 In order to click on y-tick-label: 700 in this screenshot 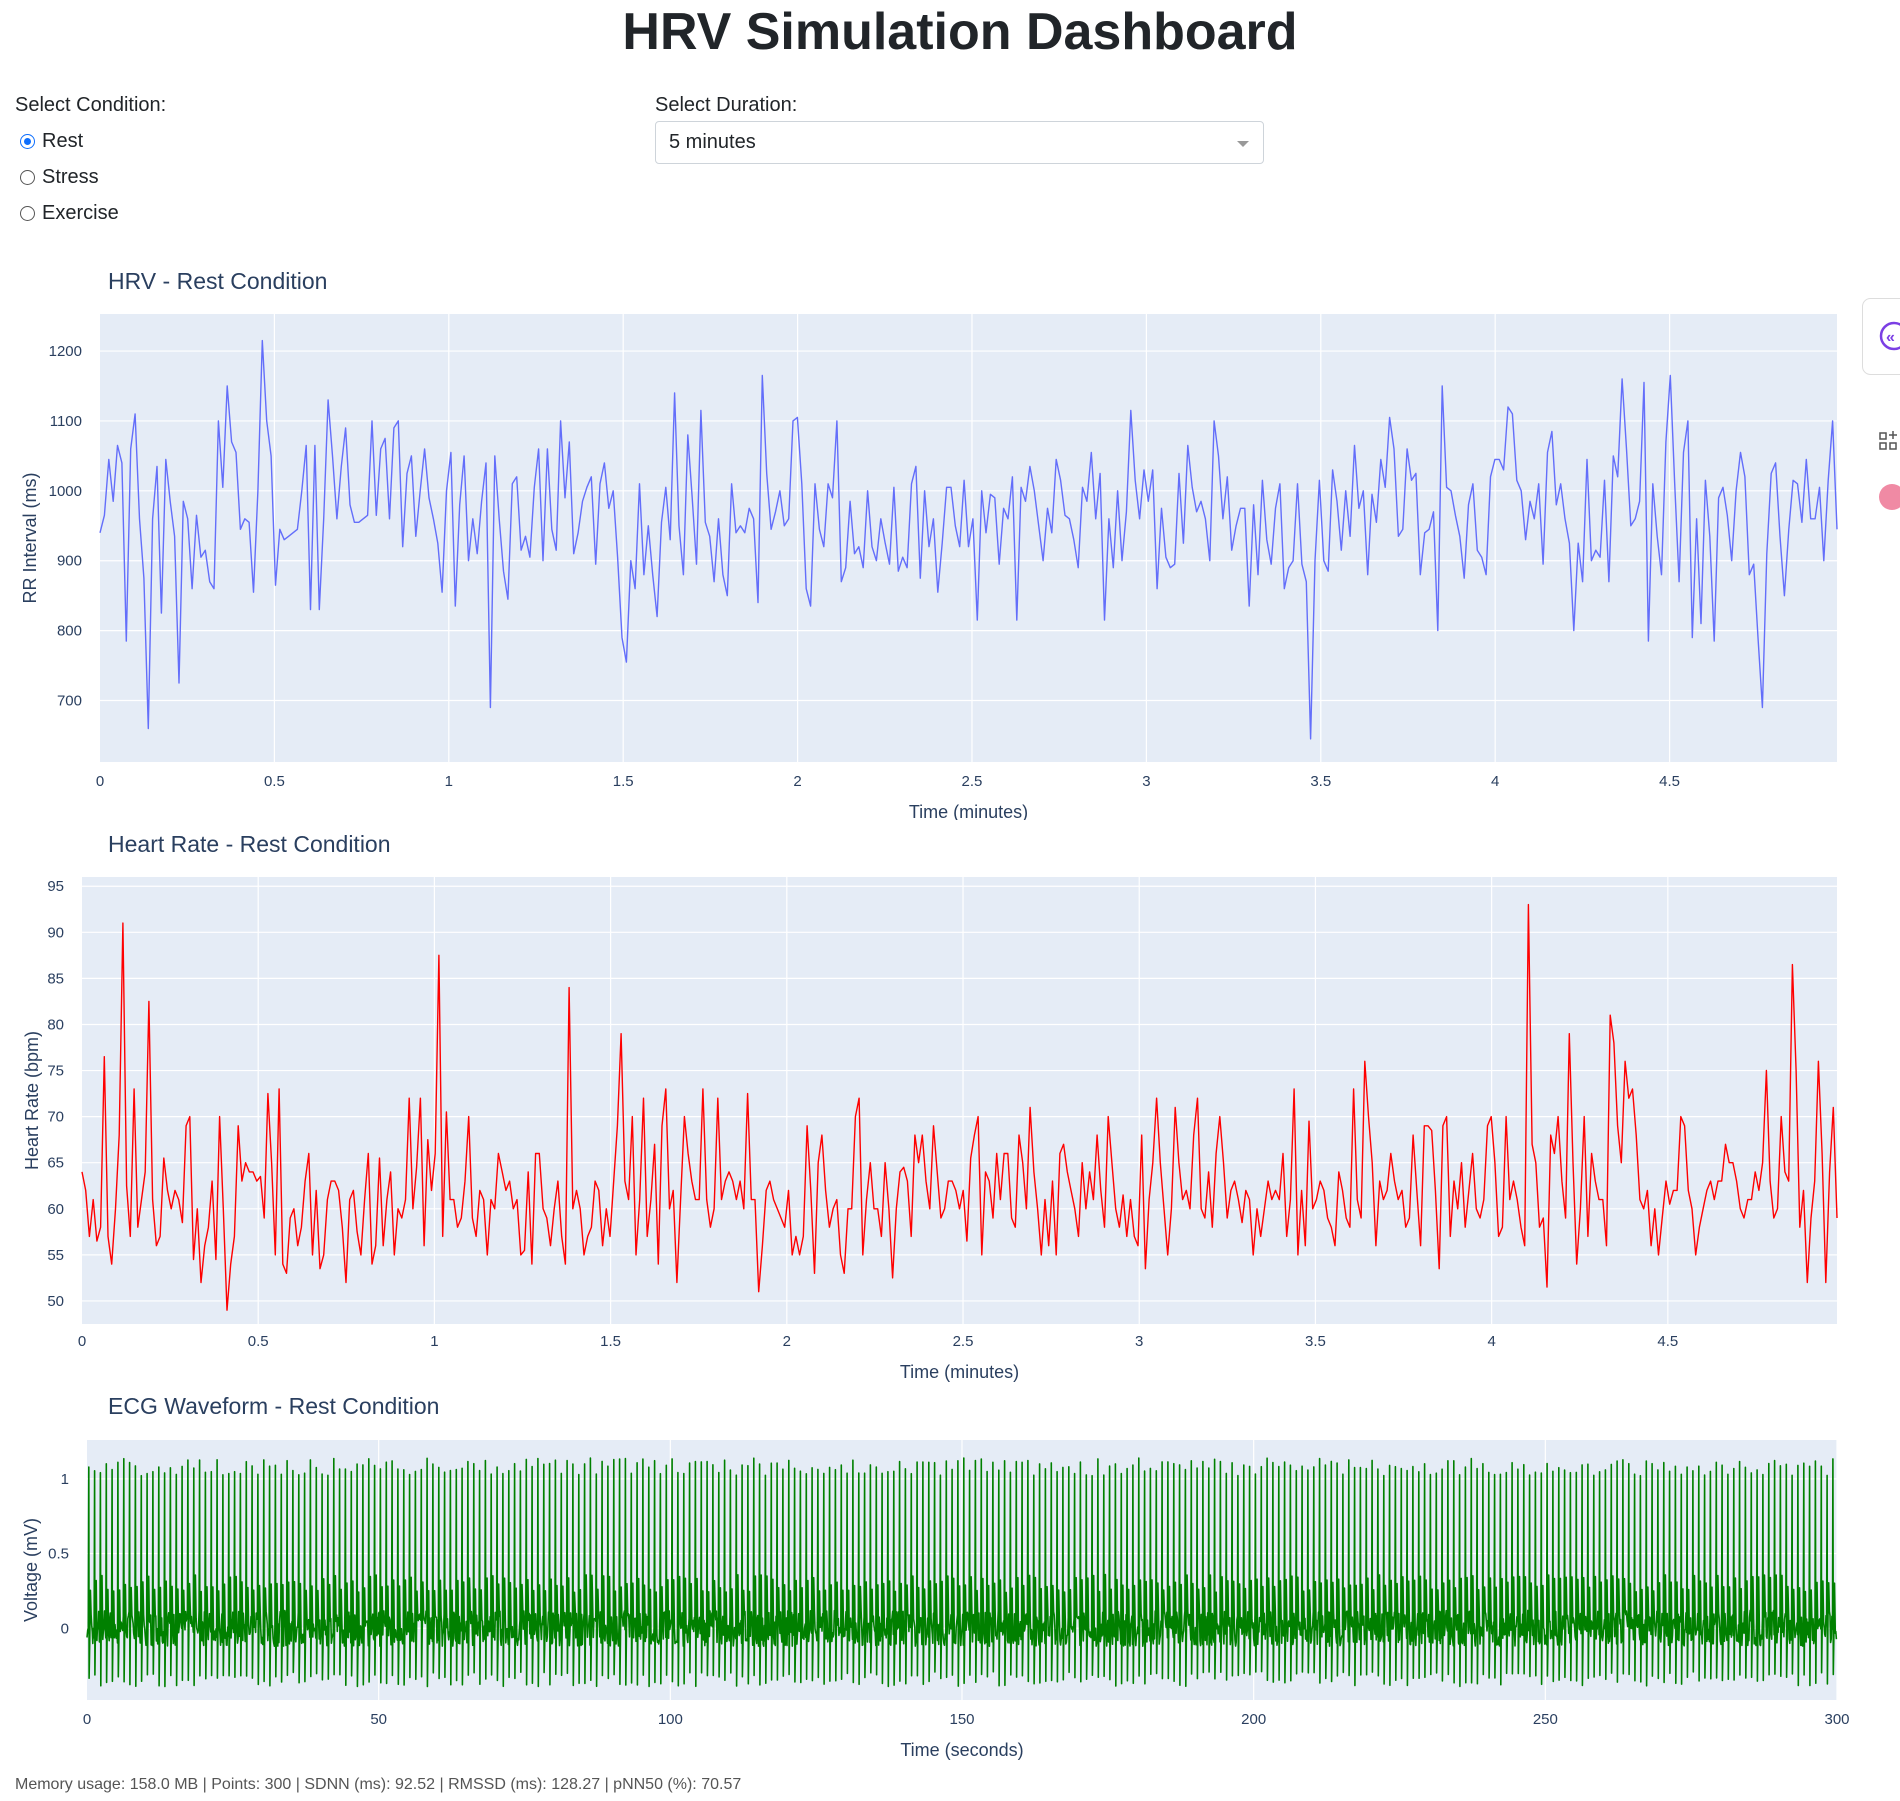, I will do `click(69, 700)`.